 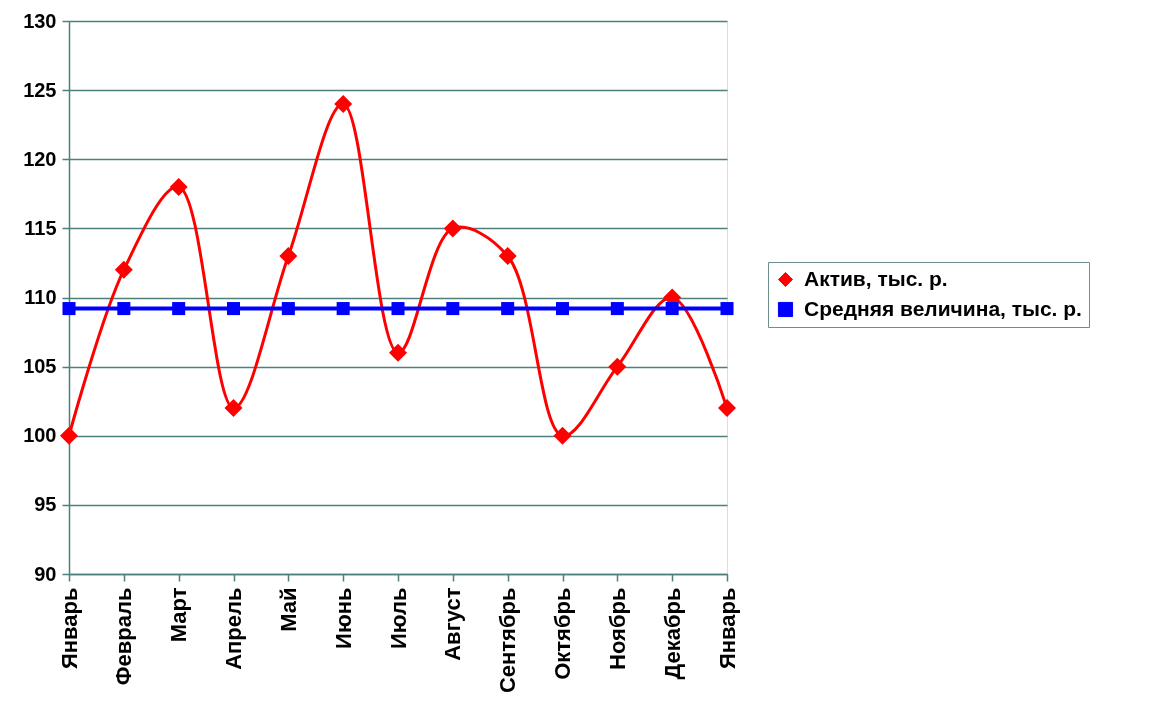 What do you see at coordinates (40, 158) in the screenshot?
I see `y-tick-label: 120` at bounding box center [40, 158].